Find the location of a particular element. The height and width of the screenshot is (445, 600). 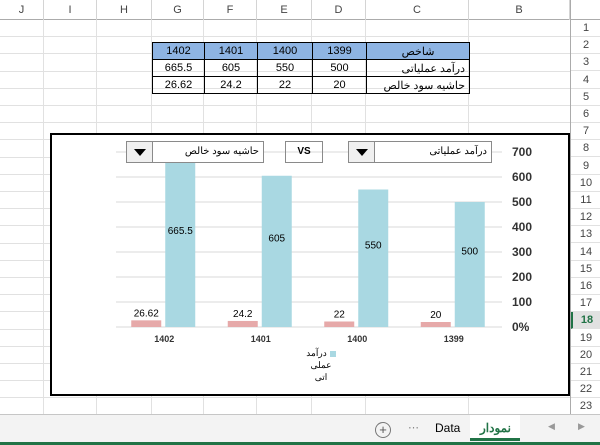

table-cell: درآمد عملیاتی is located at coordinates (418, 68).